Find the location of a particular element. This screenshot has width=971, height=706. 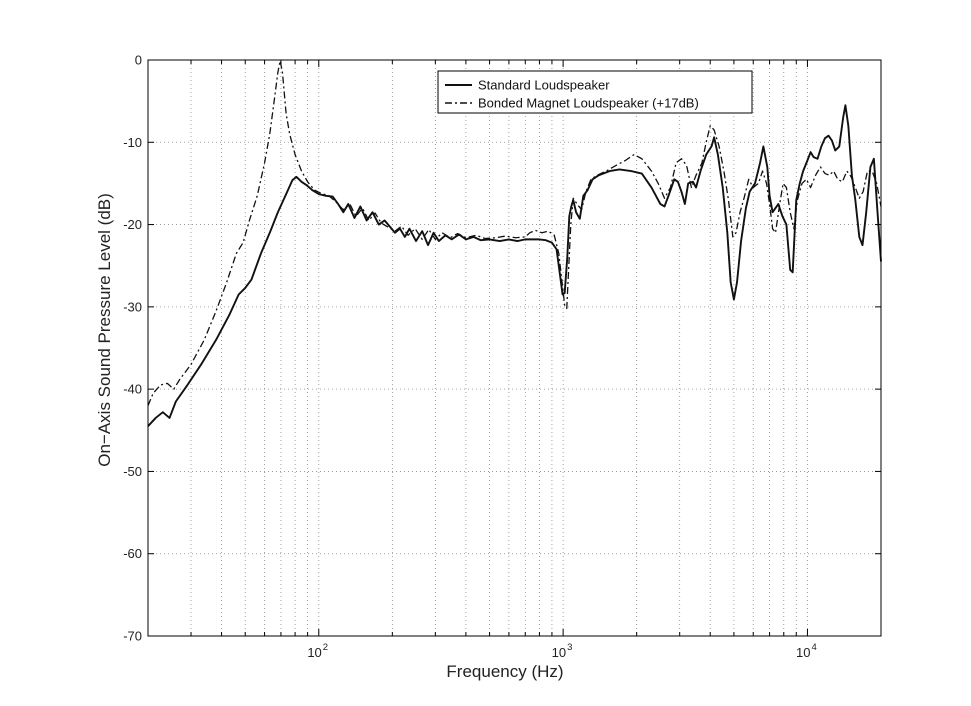

x-tick-label: 10 4 is located at coordinates (806, 651).